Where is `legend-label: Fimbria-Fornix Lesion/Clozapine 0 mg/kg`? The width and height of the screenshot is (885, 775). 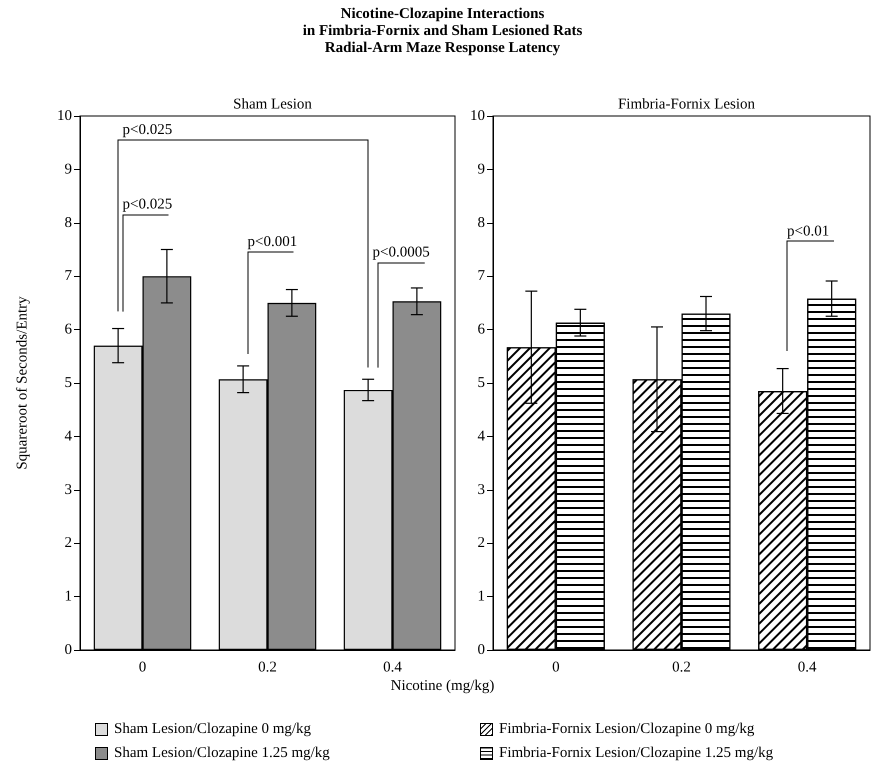 legend-label: Fimbria-Fornix Lesion/Clozapine 0 mg/kg is located at coordinates (626, 729).